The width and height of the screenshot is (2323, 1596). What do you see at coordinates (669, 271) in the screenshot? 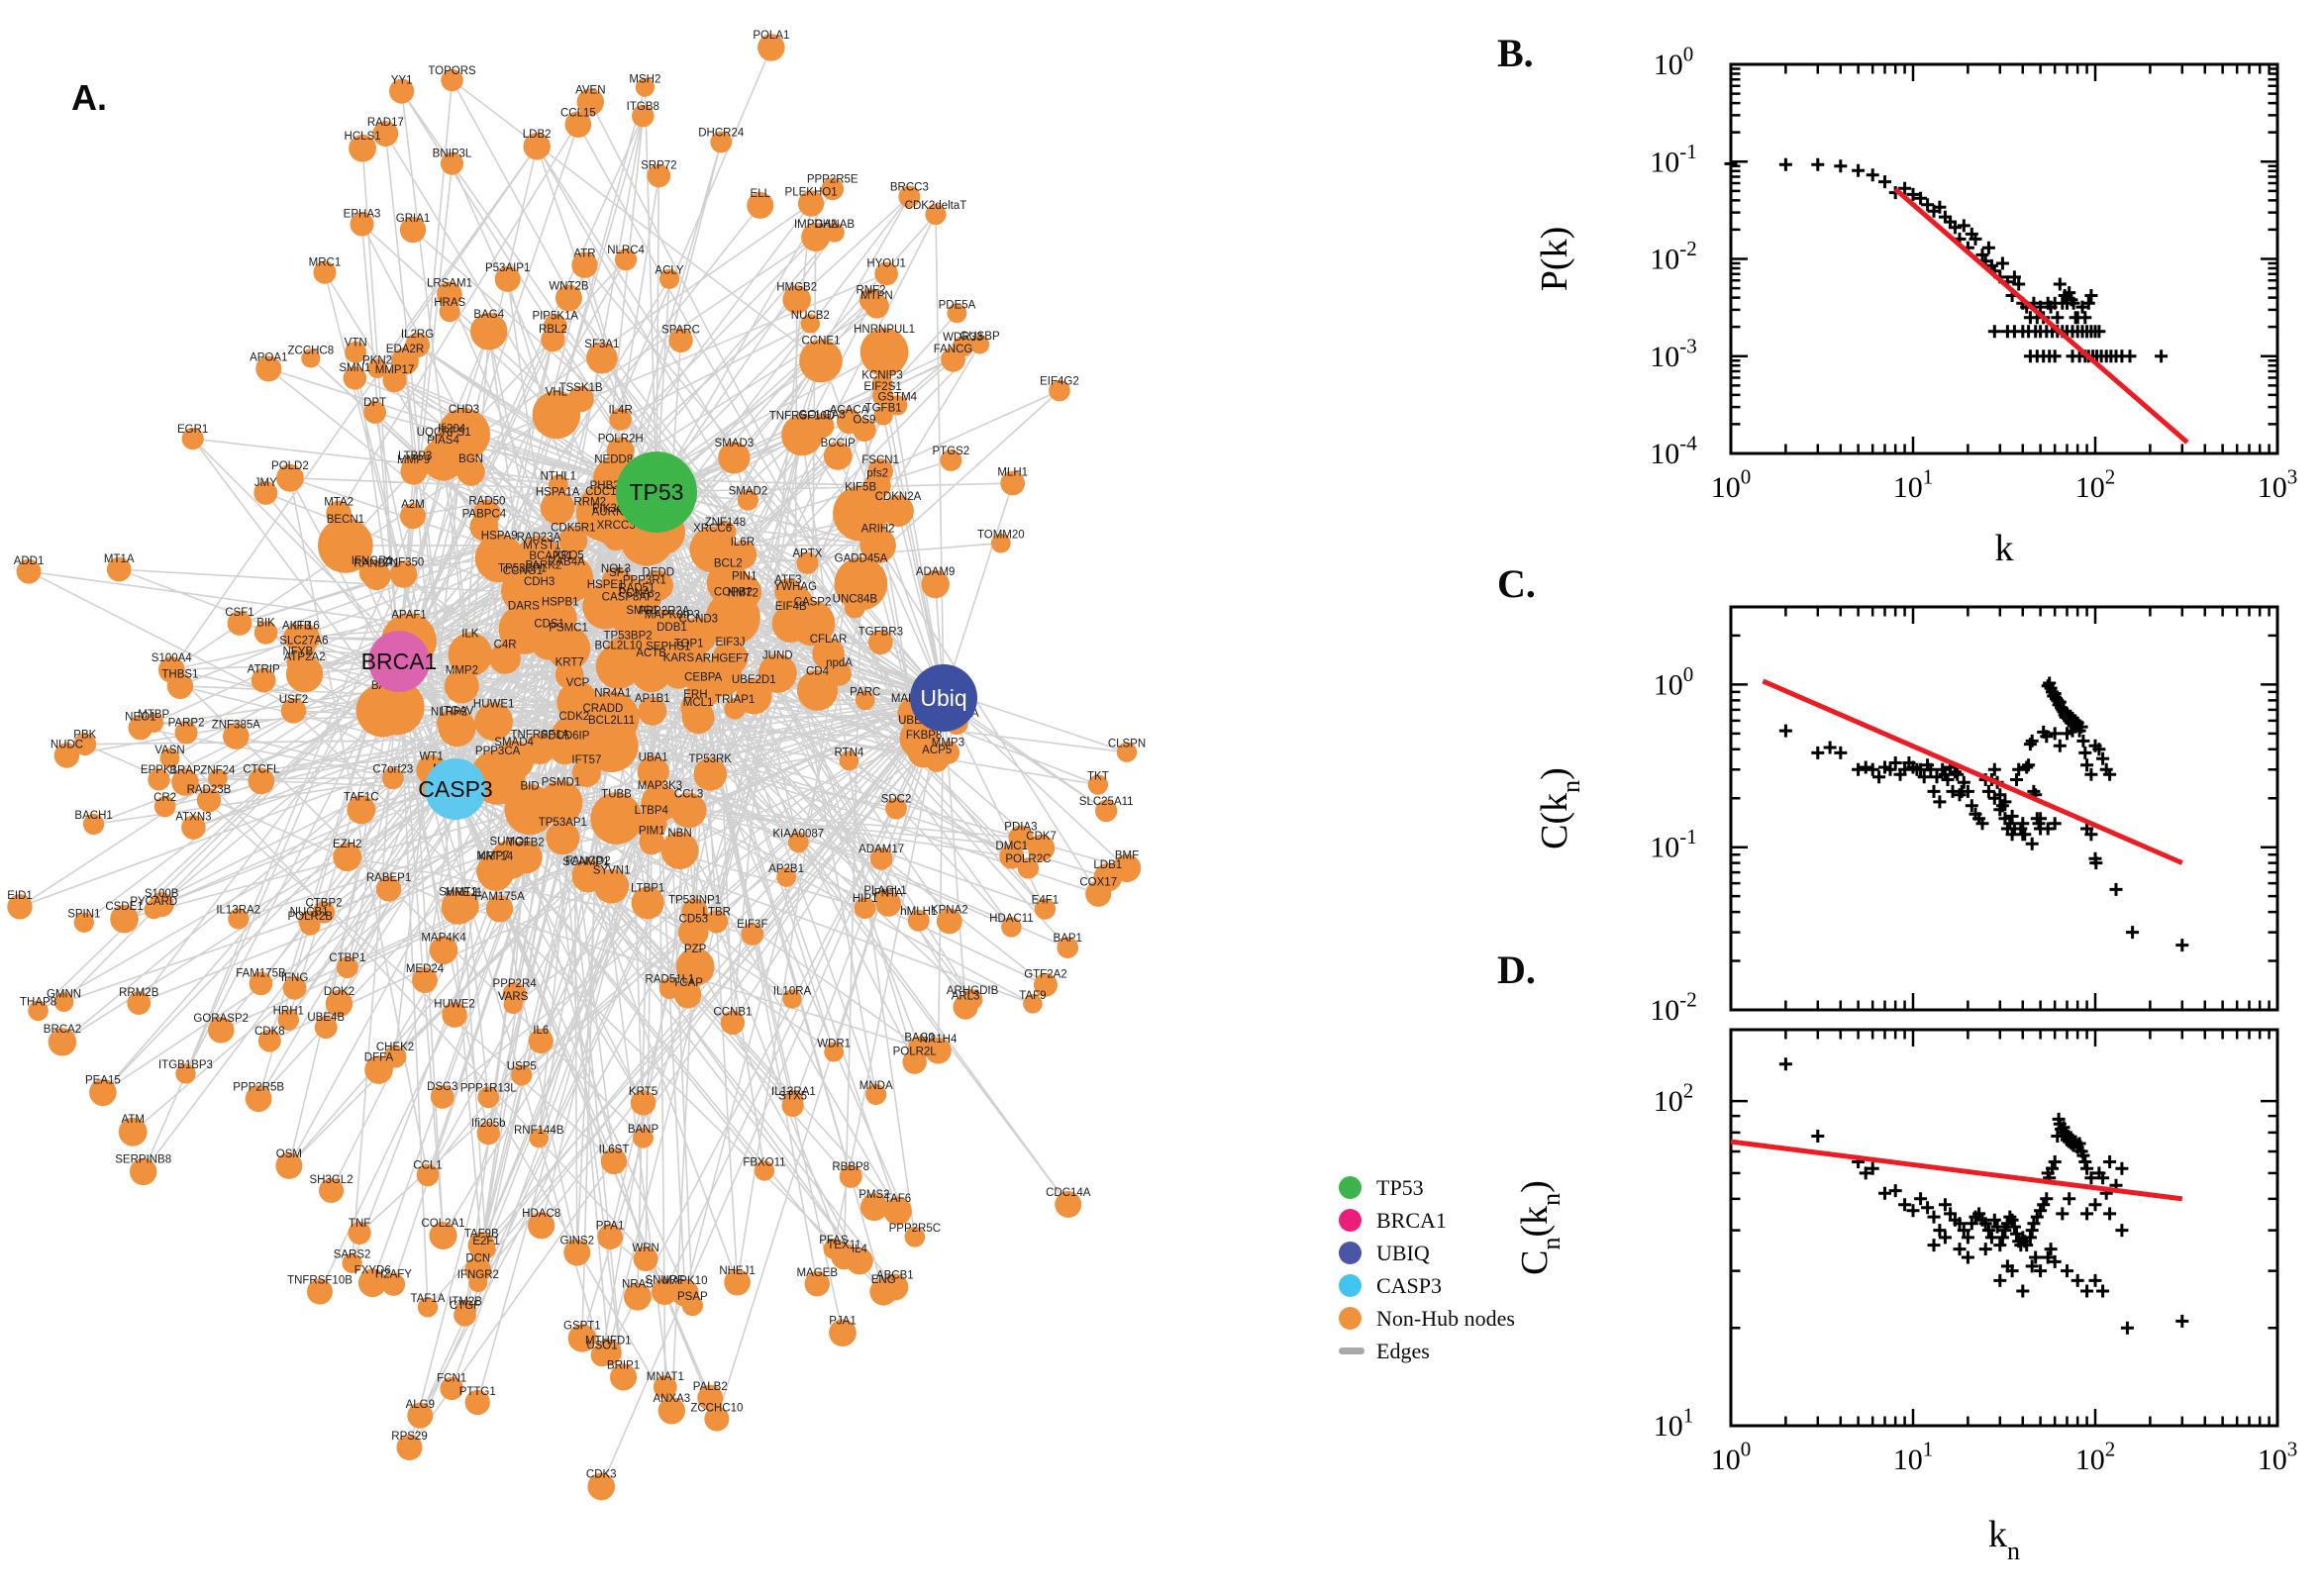
I see `network-node-label: ACLY` at bounding box center [669, 271].